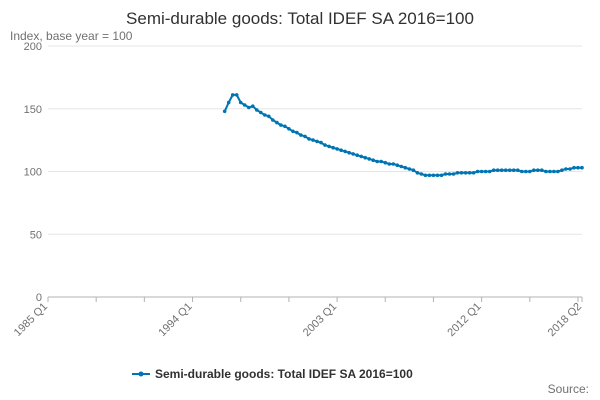 The height and width of the screenshot is (400, 600). Describe the element at coordinates (175, 320) in the screenshot. I see `x-tick-label: 1994 Q1` at that location.